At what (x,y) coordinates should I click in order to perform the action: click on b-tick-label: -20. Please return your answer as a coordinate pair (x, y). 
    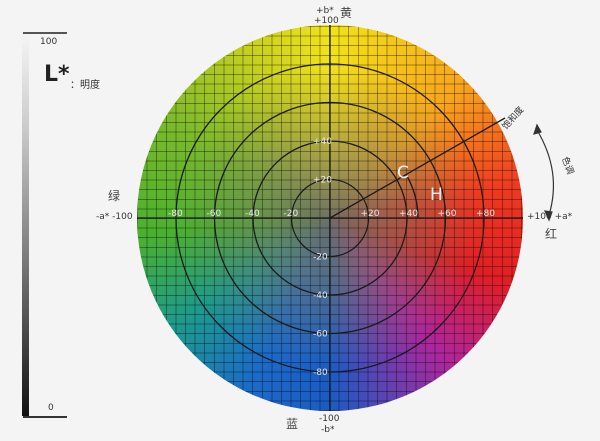
    Looking at the image, I should click on (320, 258).